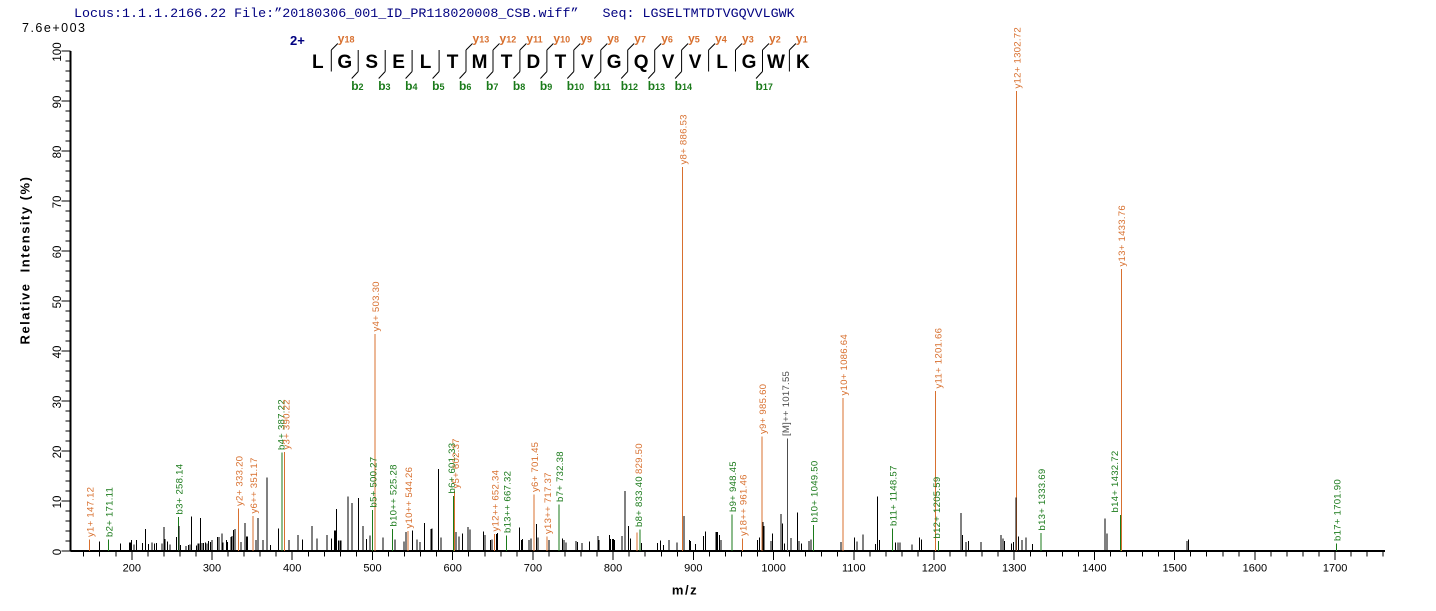 This screenshot has height=611, width=1436. What do you see at coordinates (374, 482) in the screenshot?
I see `svg-text: b5+ 500.27` at bounding box center [374, 482].